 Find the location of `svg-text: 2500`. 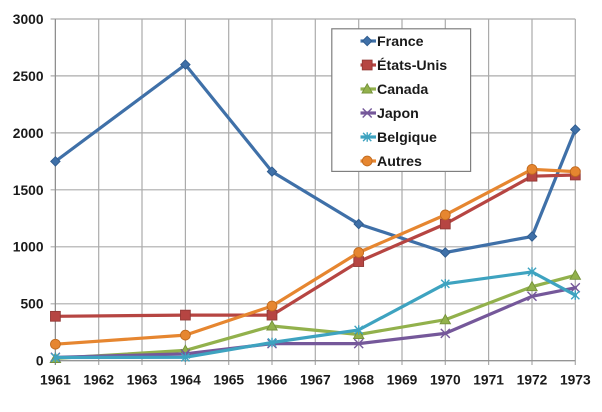

svg-text: 2500 is located at coordinates (28, 76).